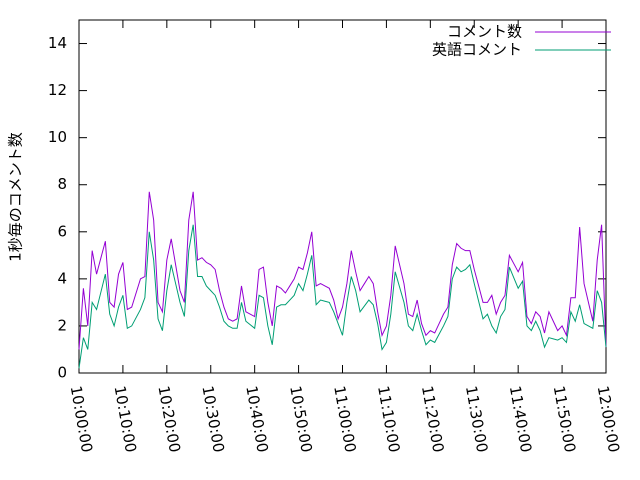 The height and width of the screenshot is (480, 640). What do you see at coordinates (212, 418) in the screenshot?
I see `x-tick-label: 10:30:00` at bounding box center [212, 418].